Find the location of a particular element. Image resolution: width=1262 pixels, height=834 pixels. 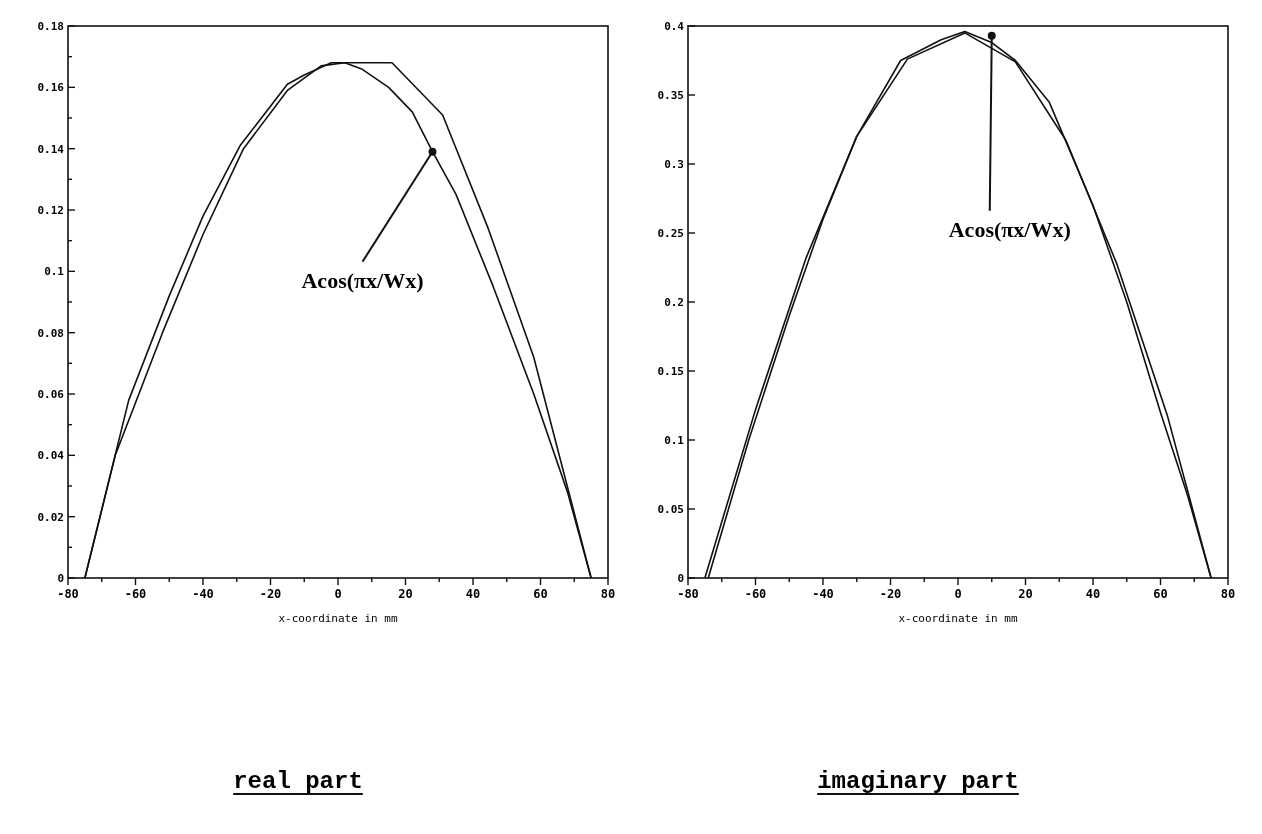

y-tick-label: 0.3 is located at coordinates (674, 164).